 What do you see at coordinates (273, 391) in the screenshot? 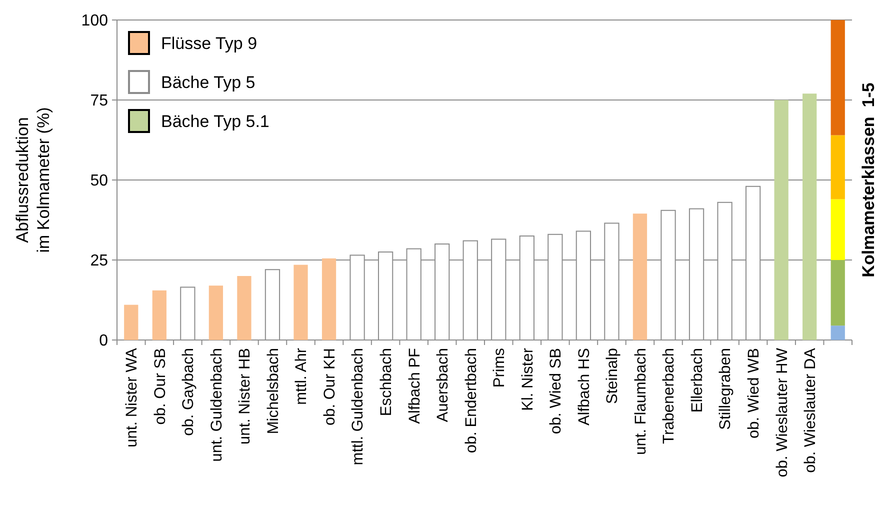
I see `x-tick-label: Michelsbach` at bounding box center [273, 391].